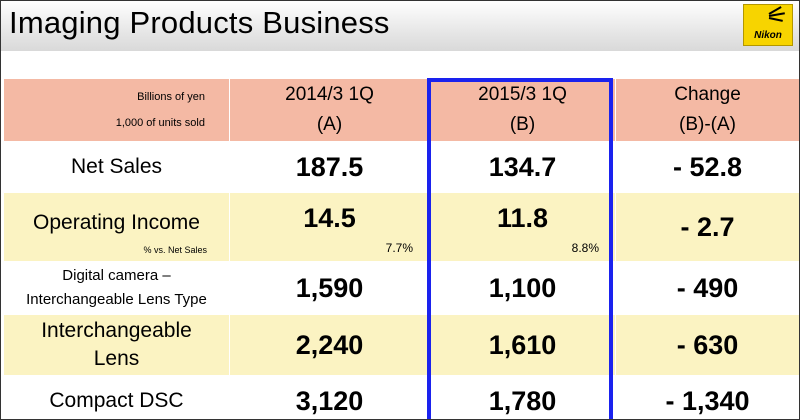 The width and height of the screenshot is (800, 420). Describe the element at coordinates (707, 124) in the screenshot. I see `col-change-formula: (B)-(A)` at that location.